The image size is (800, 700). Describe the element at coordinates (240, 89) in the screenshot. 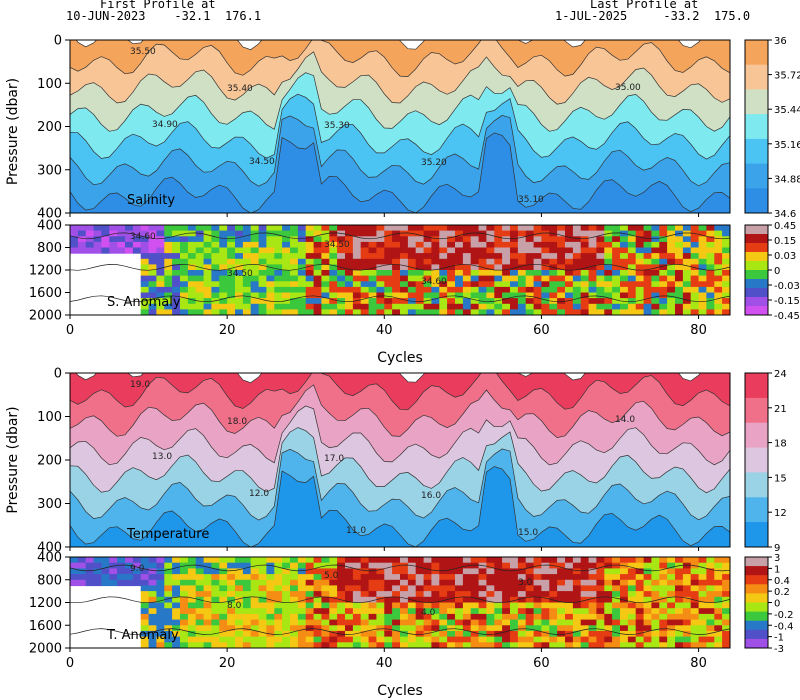

I see `contour-label: 35.40` at that location.